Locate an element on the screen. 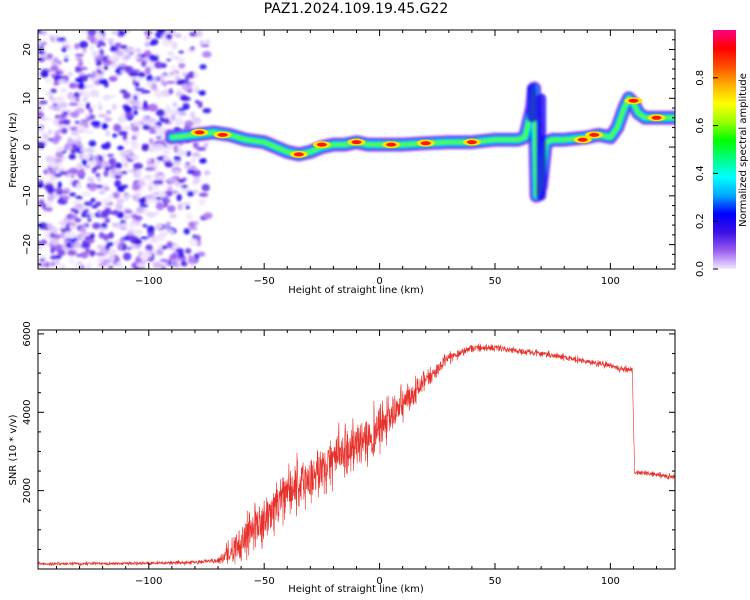 The width and height of the screenshot is (750, 600). x-tick-label: 0 is located at coordinates (379, 581).